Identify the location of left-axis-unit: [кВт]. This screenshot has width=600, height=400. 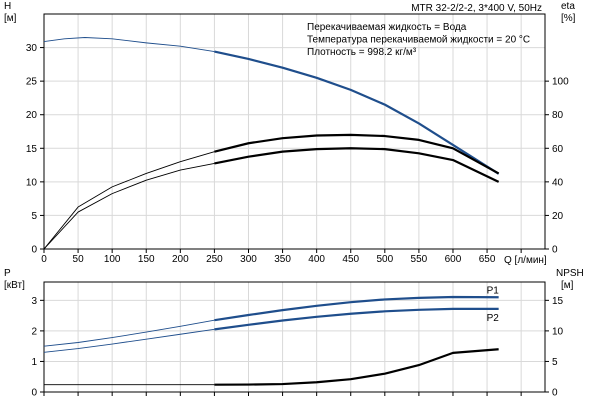
(14, 285).